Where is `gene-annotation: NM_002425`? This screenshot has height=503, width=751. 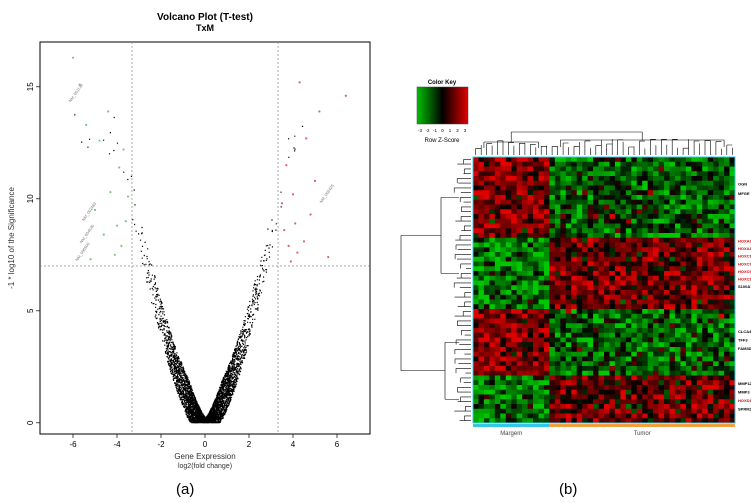 gene-annotation: NM_002425 is located at coordinates (326, 192).